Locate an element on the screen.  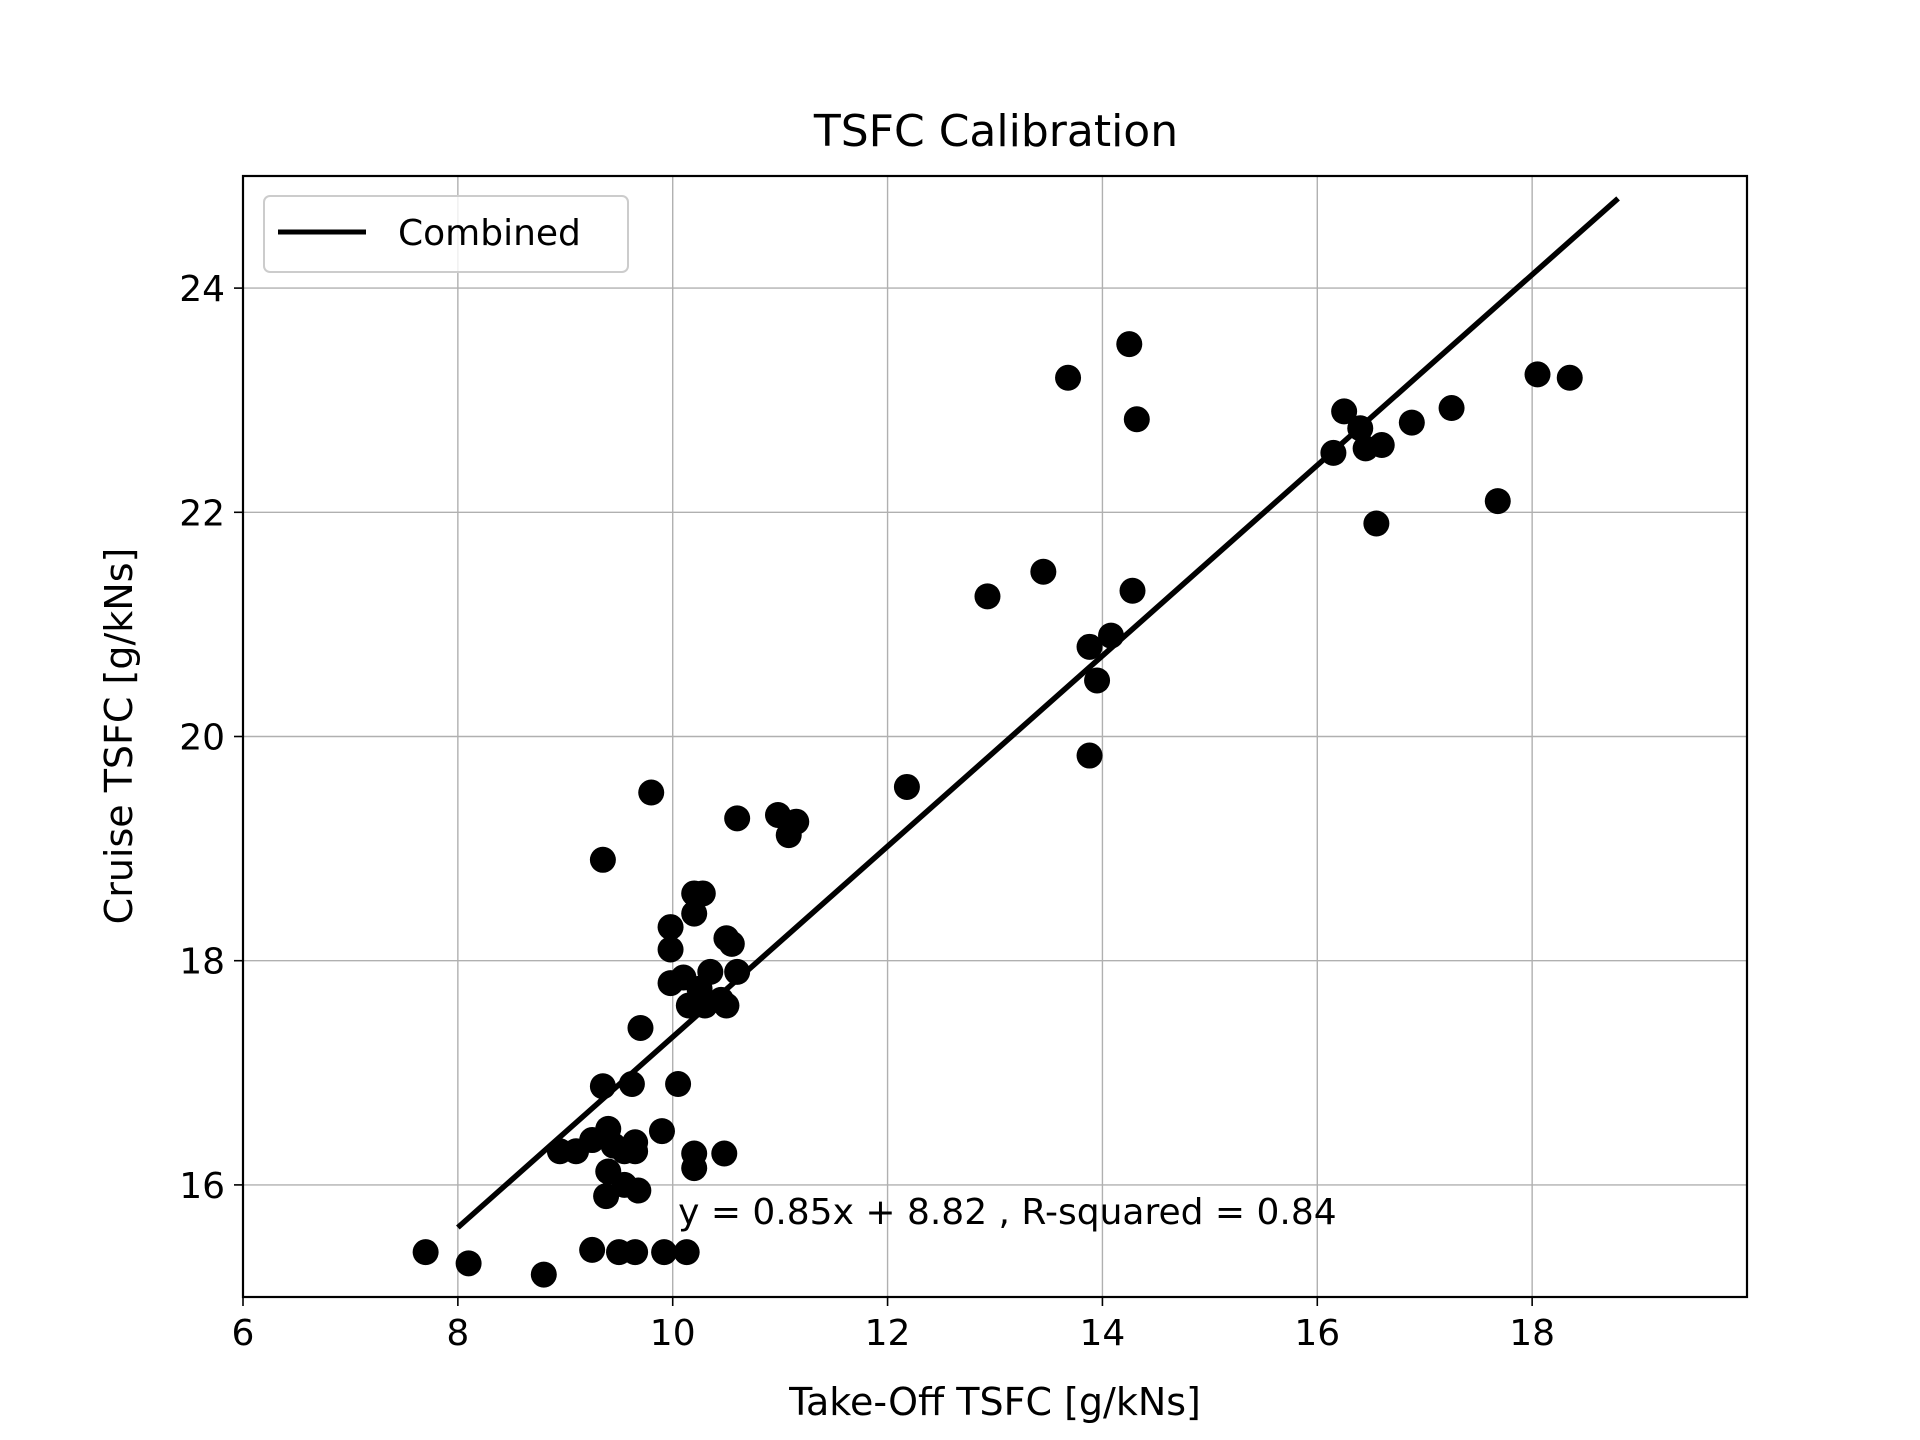
x-tick-label-6: 6 is located at coordinates (243, 1333).